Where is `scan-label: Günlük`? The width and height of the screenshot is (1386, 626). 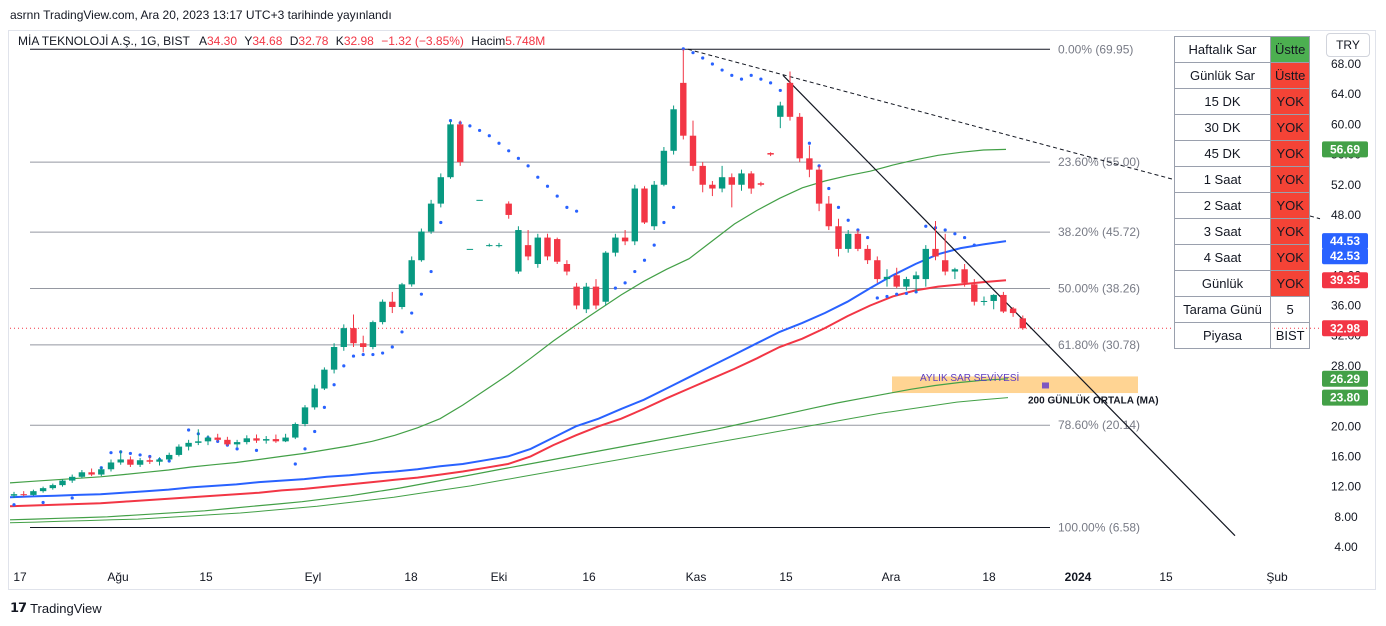
scan-label: Günlük is located at coordinates (1222, 283).